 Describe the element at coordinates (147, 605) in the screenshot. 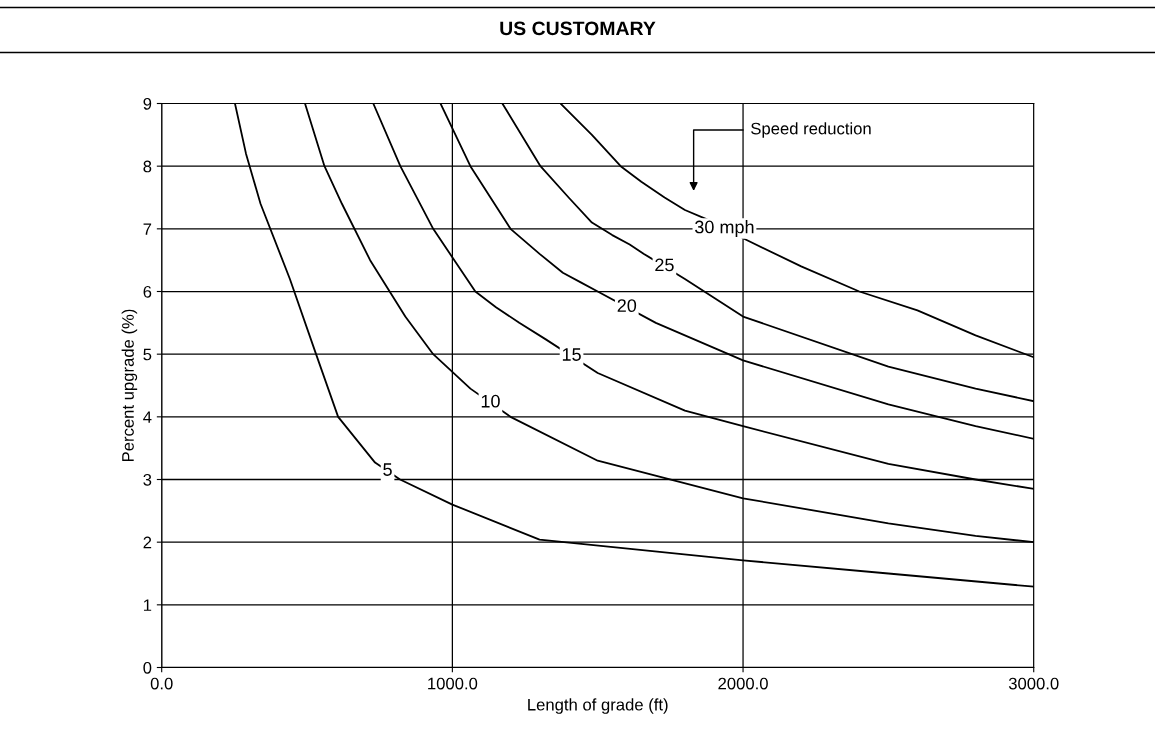

I see `y-tick-label: 1` at that location.